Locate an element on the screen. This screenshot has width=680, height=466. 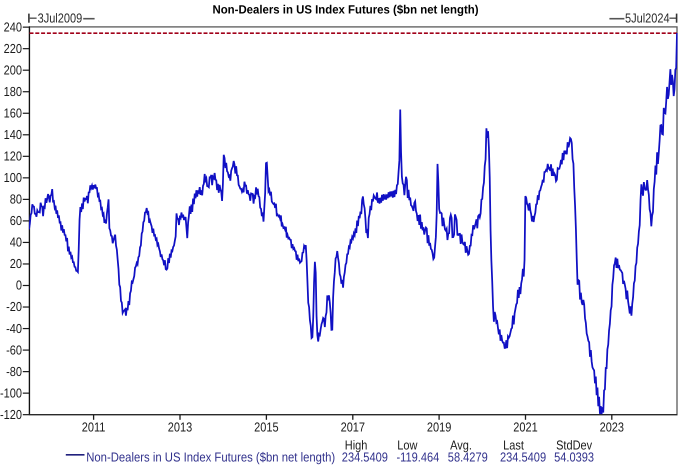
svg-text: 100 is located at coordinates (13, 177).